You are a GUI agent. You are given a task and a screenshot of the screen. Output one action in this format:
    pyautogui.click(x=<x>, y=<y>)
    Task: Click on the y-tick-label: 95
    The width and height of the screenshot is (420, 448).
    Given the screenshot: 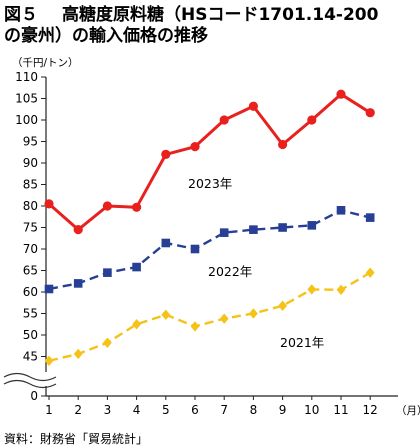 What is the action you would take?
    pyautogui.click(x=30, y=142)
    